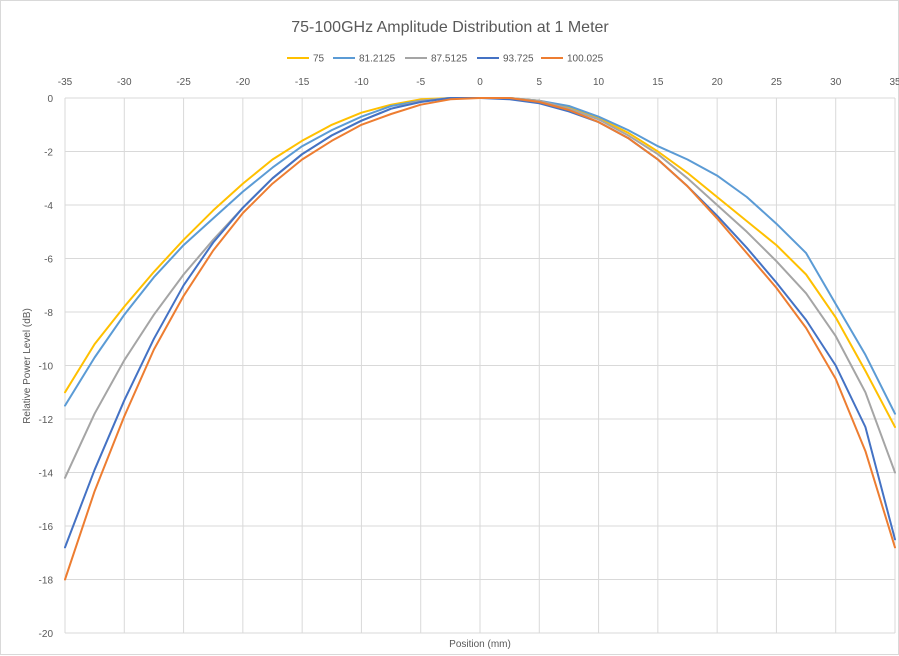 Image resolution: width=899 pixels, height=656 pixels. Describe the element at coordinates (46, 634) in the screenshot. I see `y-tick-label: -20` at that location.